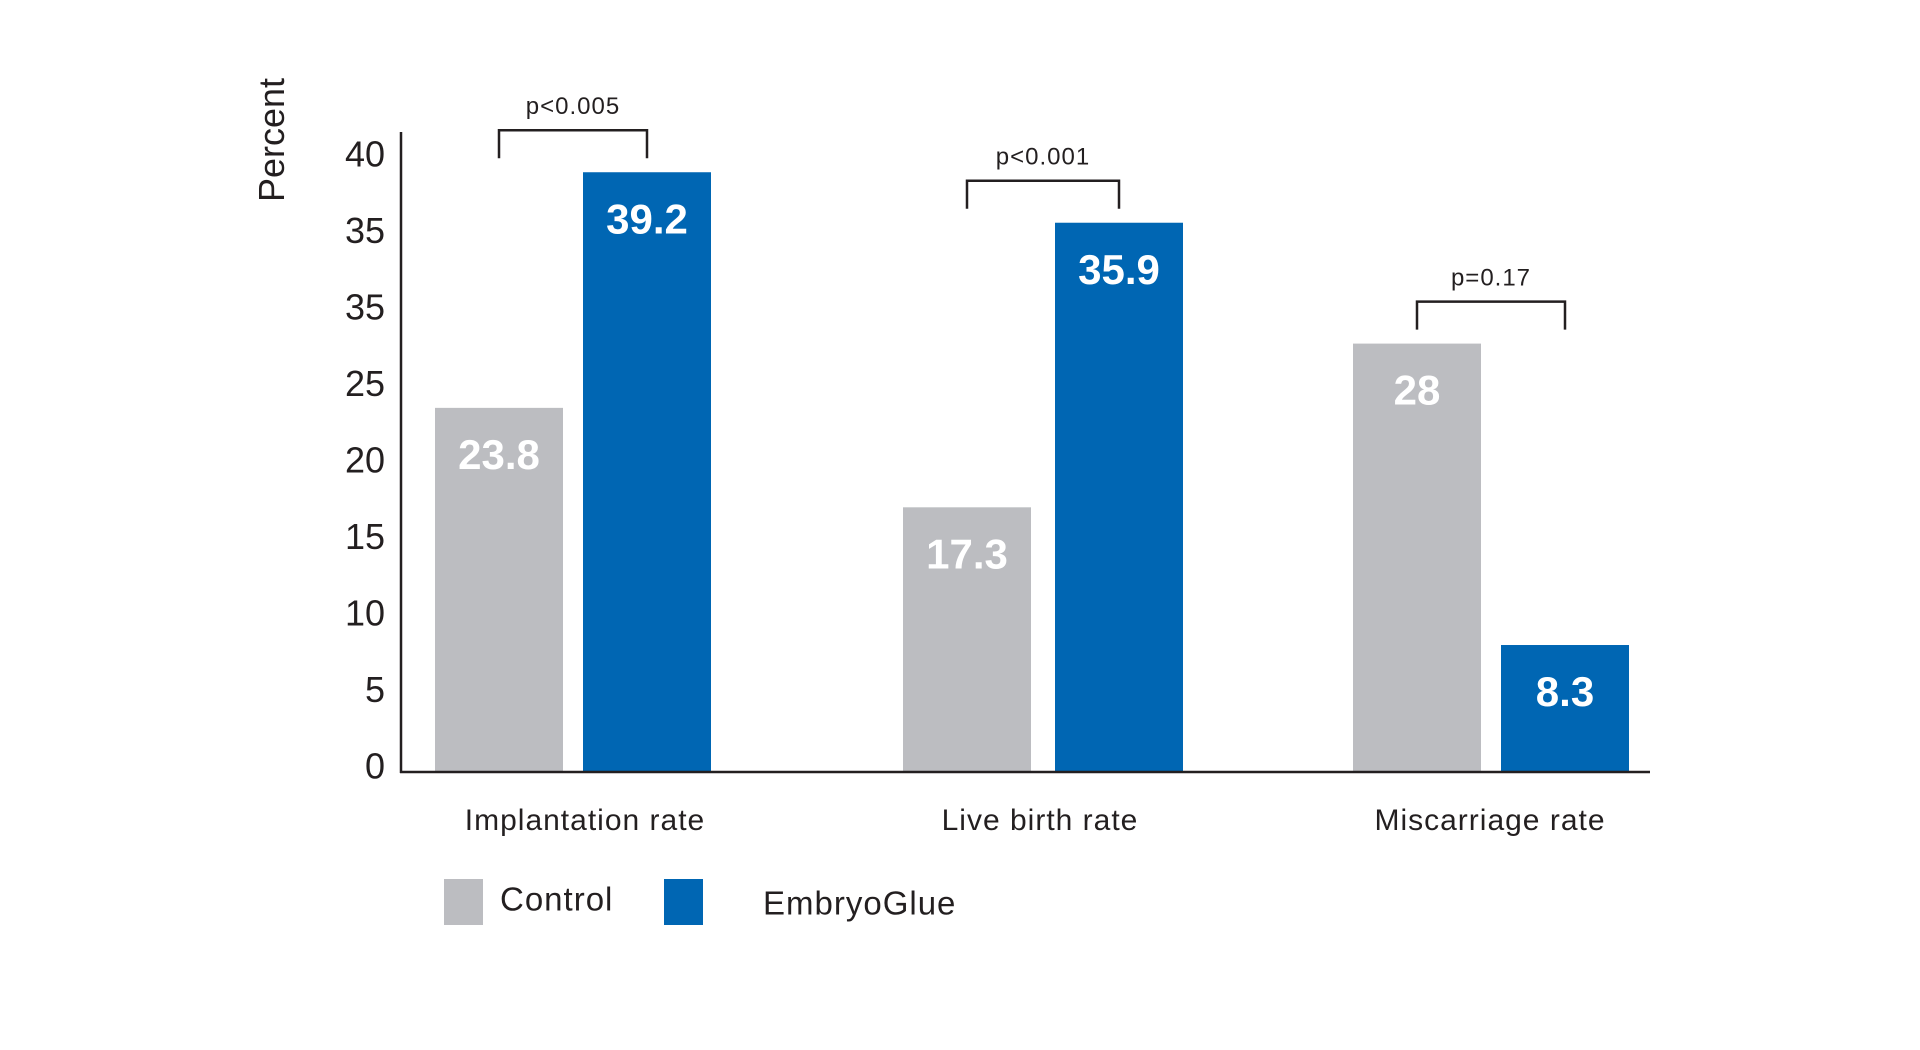  I want to click on y-axis-title: Percent, so click(271, 140).